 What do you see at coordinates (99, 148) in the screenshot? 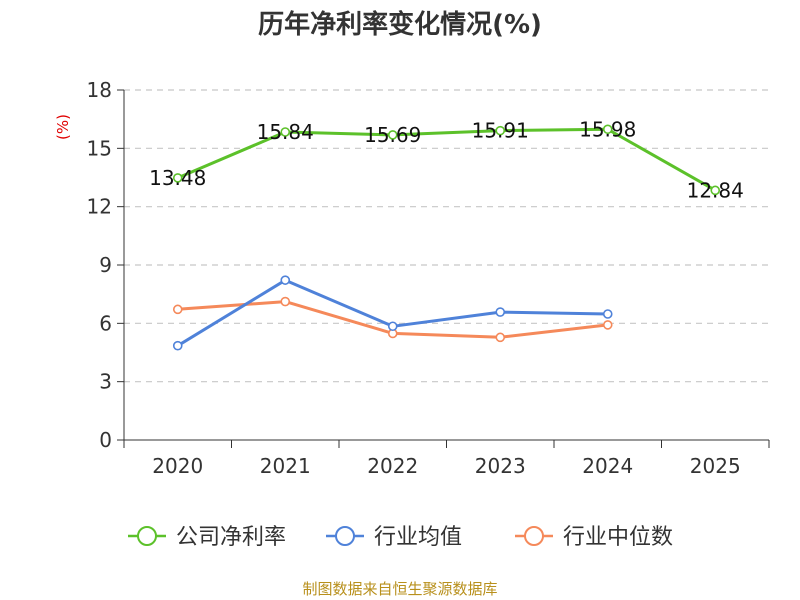
I see `y-tick-label: 15` at bounding box center [99, 148].